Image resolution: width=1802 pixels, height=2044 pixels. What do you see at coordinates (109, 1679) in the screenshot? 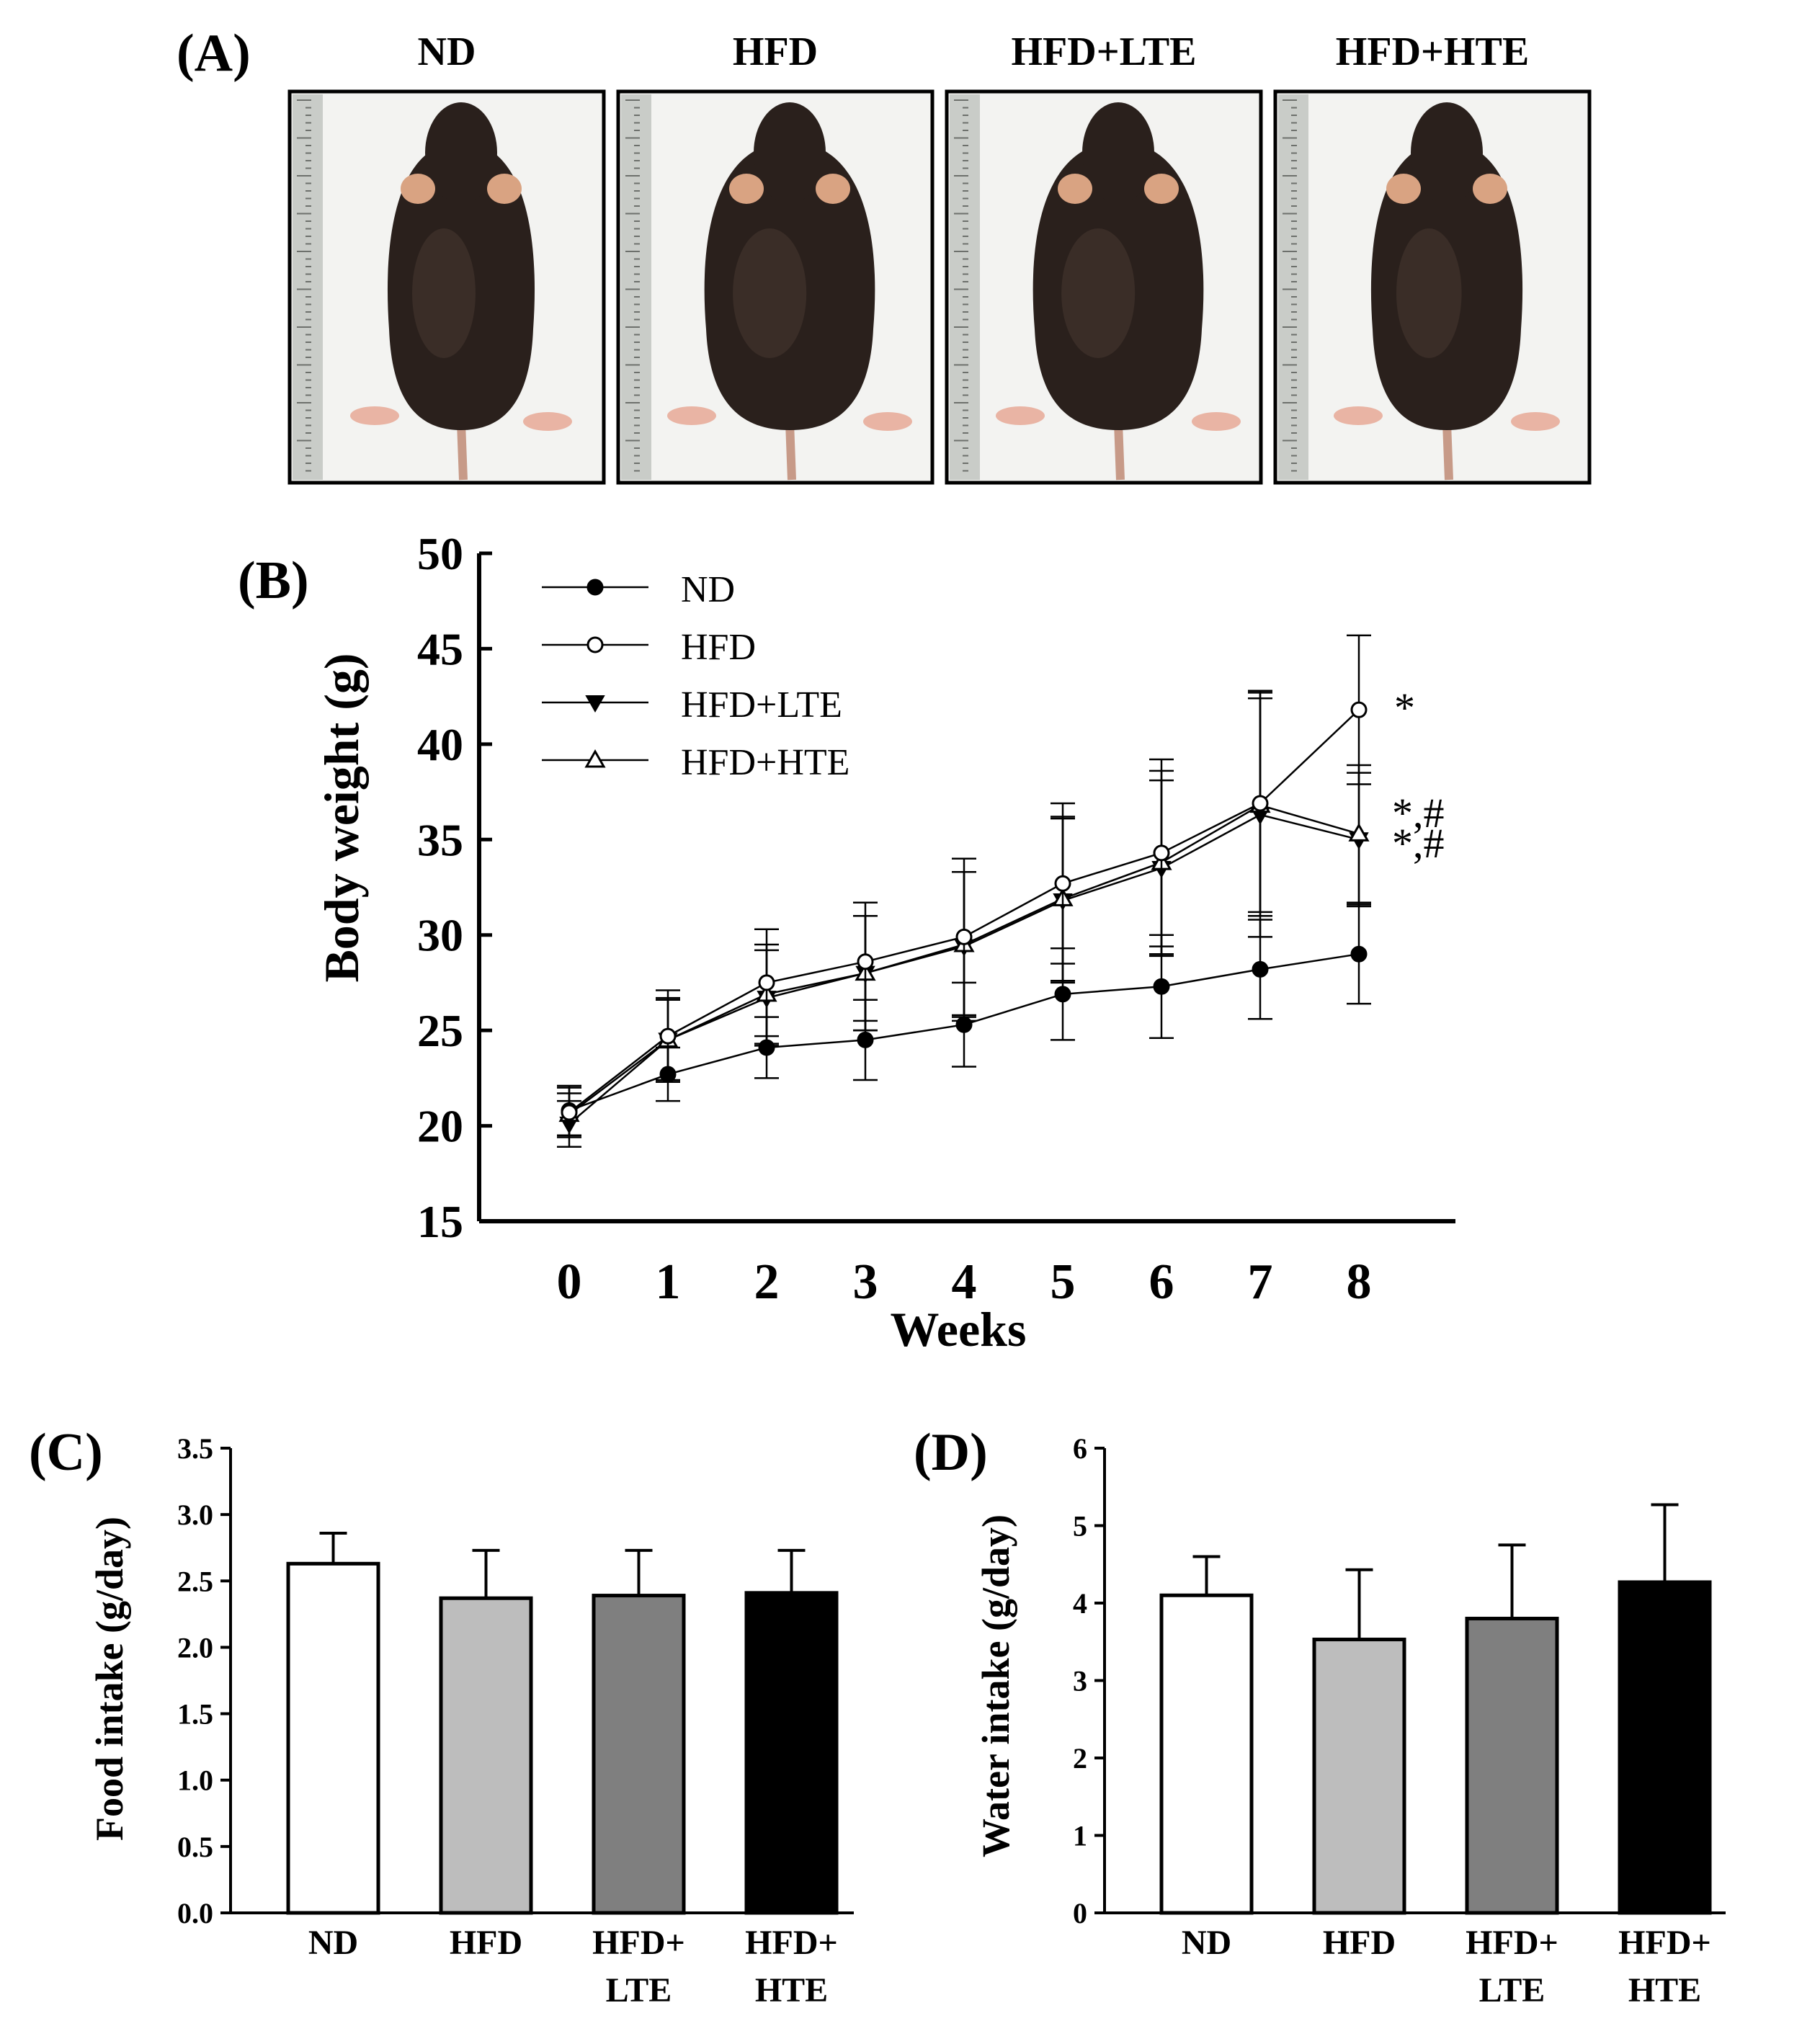
I see `c-y-axis-title: Food intake (g/day)` at bounding box center [109, 1679].